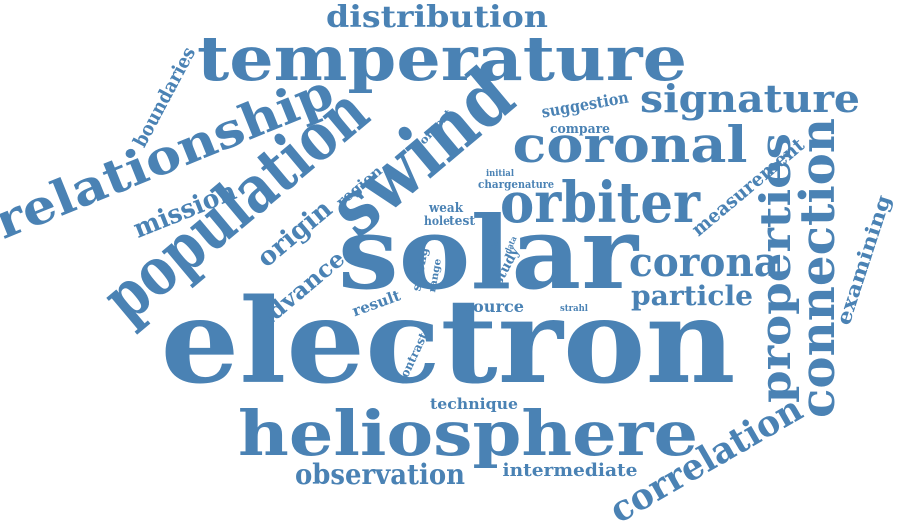  I want to click on word-solar: solar, so click(488, 253).